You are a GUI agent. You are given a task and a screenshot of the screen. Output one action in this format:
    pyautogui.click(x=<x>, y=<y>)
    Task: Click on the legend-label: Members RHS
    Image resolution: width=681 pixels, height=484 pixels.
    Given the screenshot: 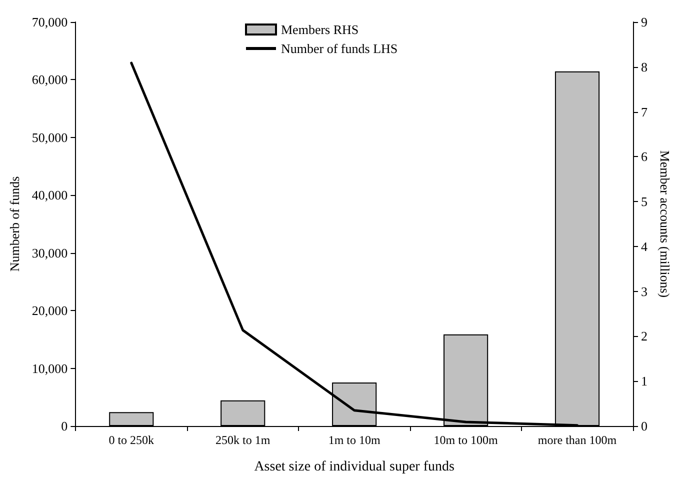 What is the action you would take?
    pyautogui.click(x=320, y=29)
    